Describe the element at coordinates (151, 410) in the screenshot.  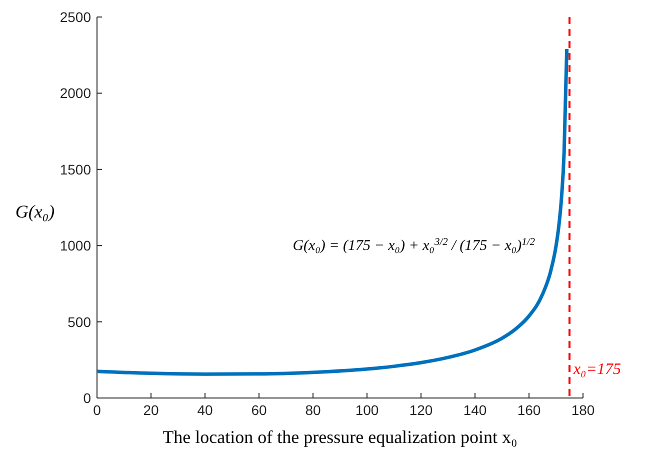
I see `x-tick-label: 20` at that location.